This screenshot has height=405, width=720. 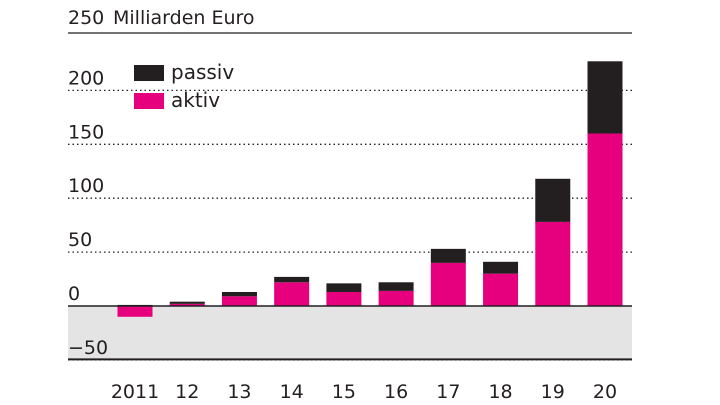 I want to click on x-tick-label: 12, so click(x=187, y=392).